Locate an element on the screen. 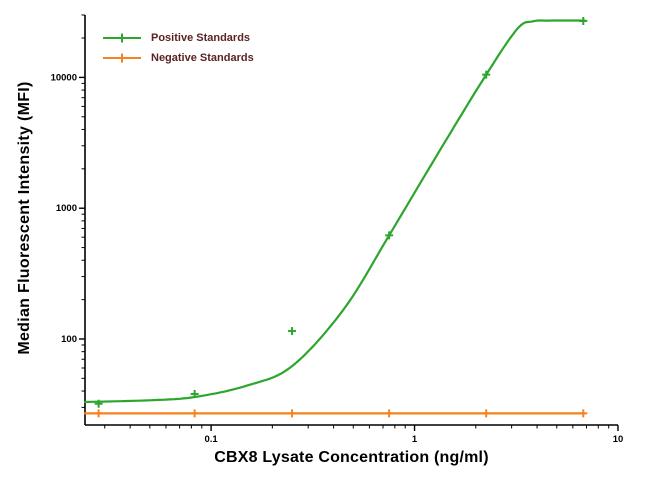  x-axis-label: CBX8 Lysate Concentration (ng/ml) is located at coordinates (351, 457).